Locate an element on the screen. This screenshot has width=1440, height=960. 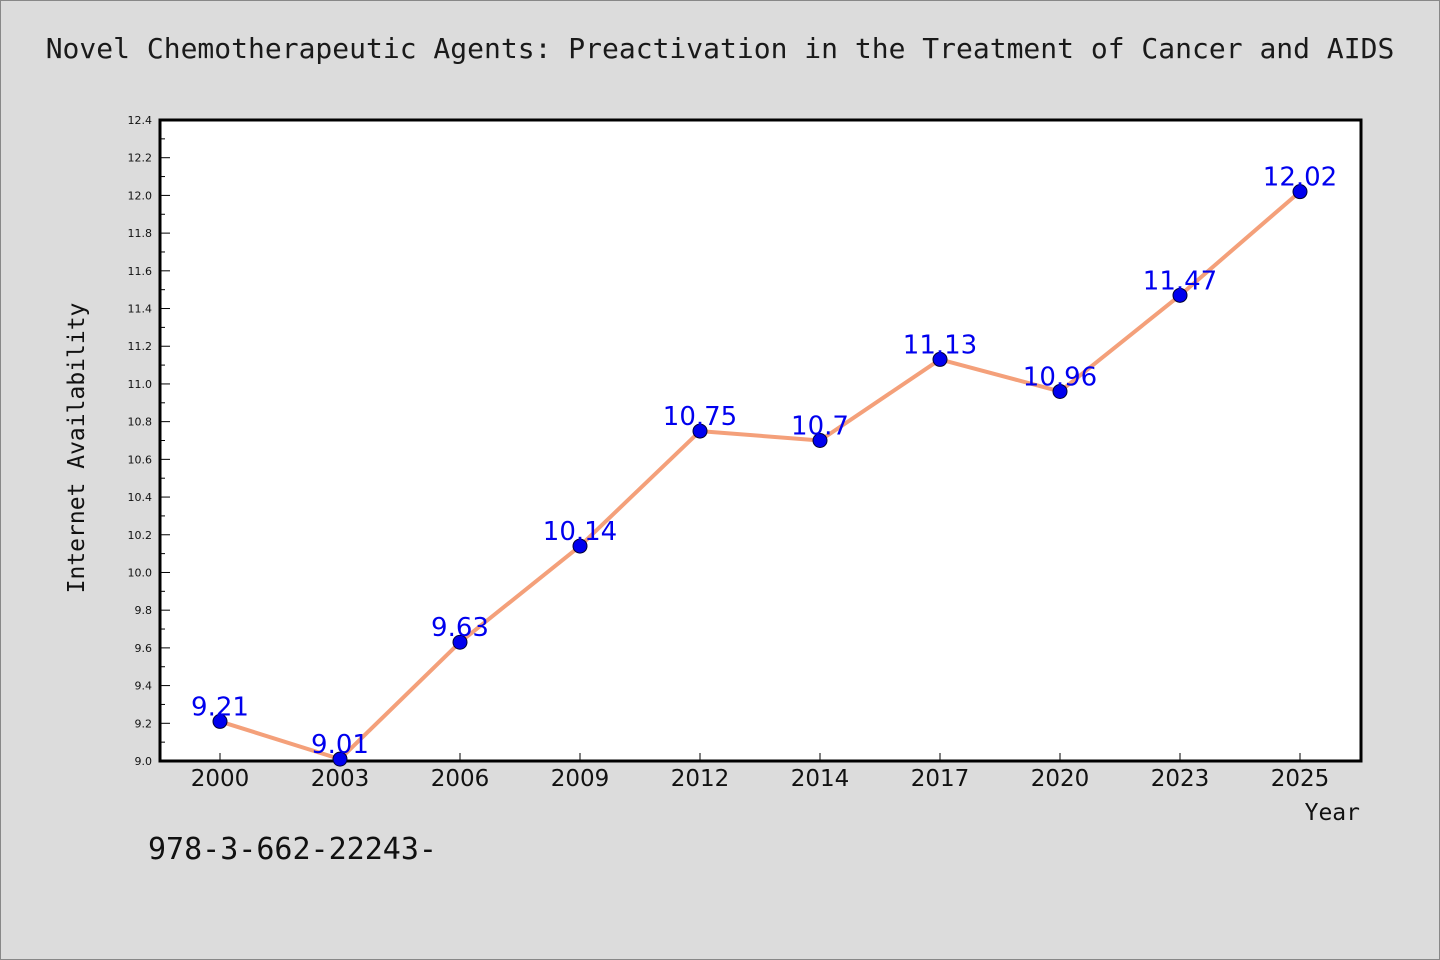
y-tick-label: 9.4 is located at coordinates (144, 686).